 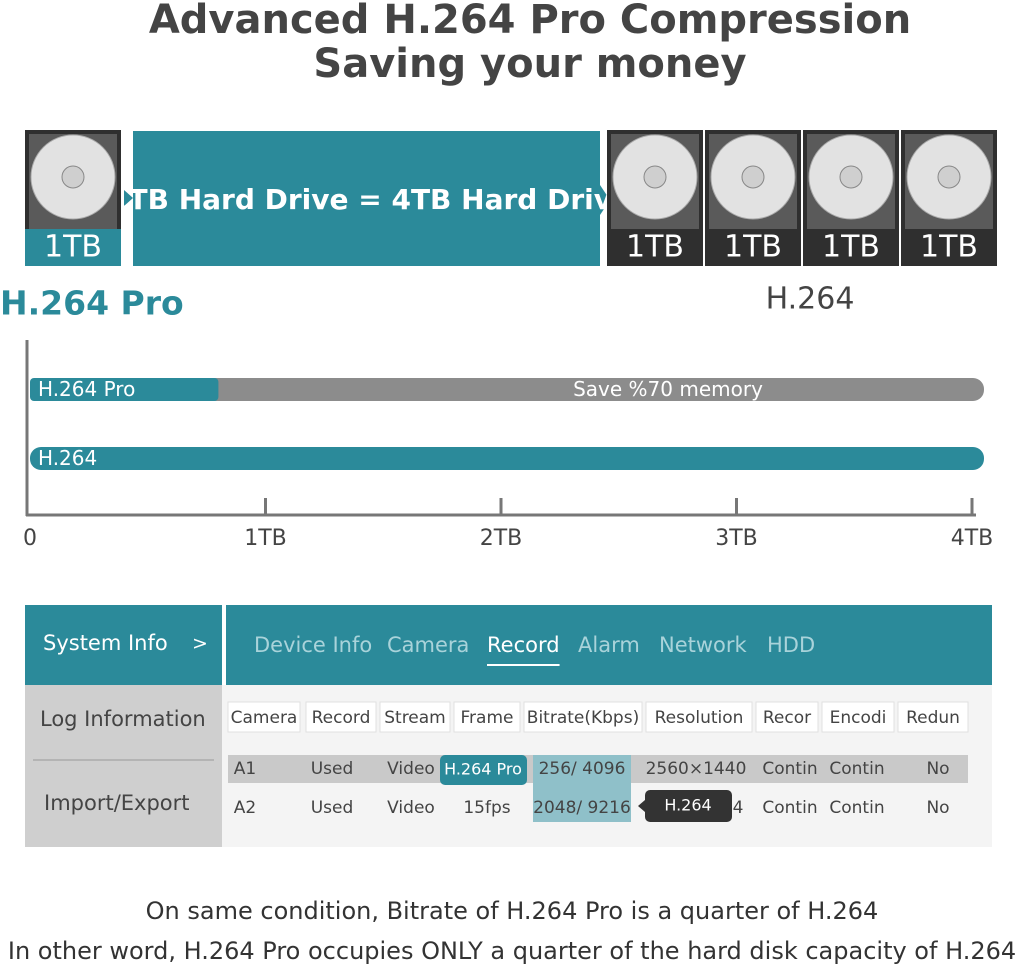 I want to click on badge-text: H.264, so click(x=687, y=805).